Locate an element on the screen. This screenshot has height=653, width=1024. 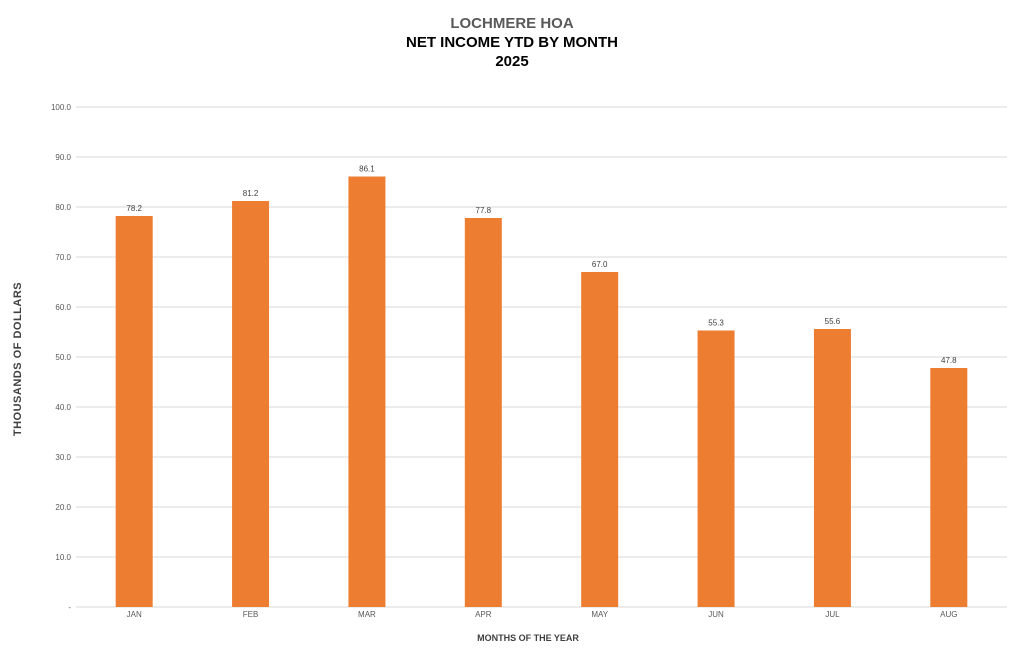
x-axis-ticks: JAN FEB MAR APR MAY JUN JUL AUG is located at coordinates (542, 614).